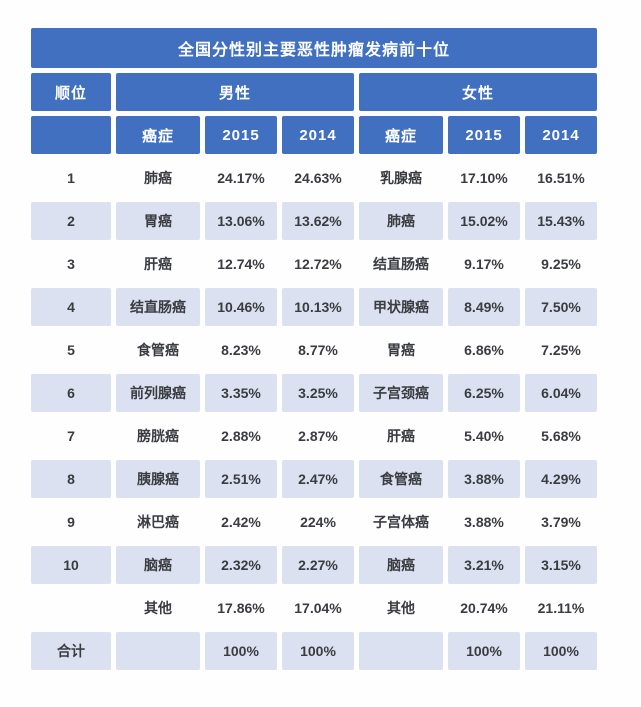 This screenshot has width=641, height=707. Describe the element at coordinates (241, 522) in the screenshot. I see `cell-male-2015: 2.42%` at that location.